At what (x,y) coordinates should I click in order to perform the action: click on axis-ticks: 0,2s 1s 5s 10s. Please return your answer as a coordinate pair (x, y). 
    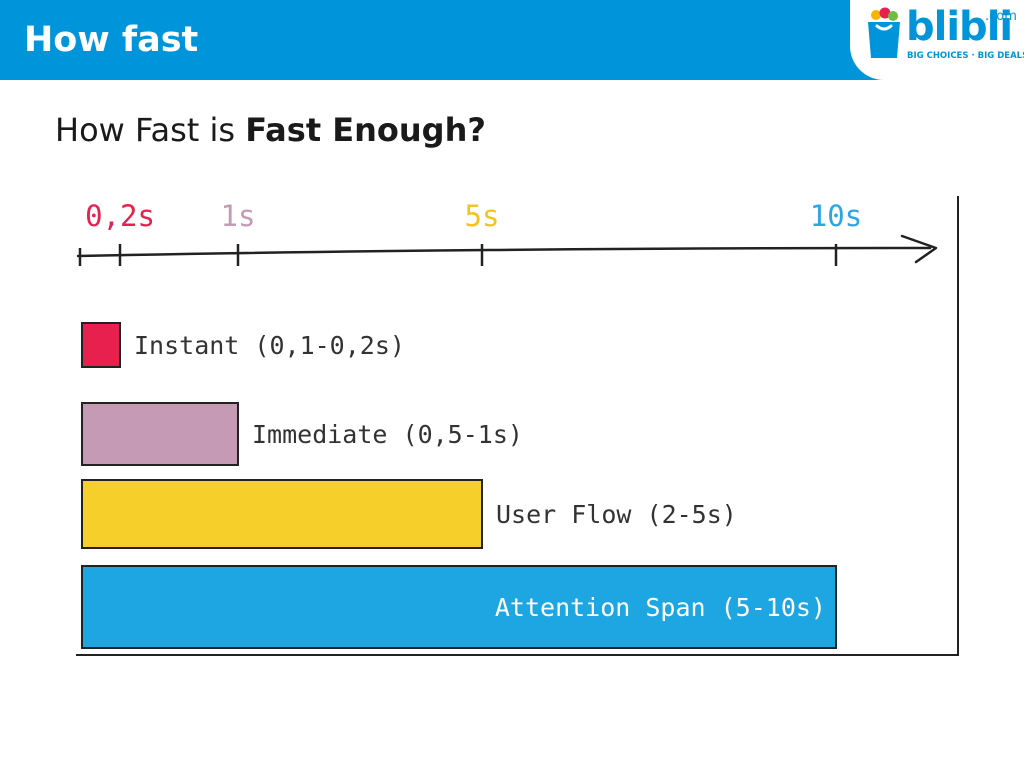
    Looking at the image, I should click on (473, 232).